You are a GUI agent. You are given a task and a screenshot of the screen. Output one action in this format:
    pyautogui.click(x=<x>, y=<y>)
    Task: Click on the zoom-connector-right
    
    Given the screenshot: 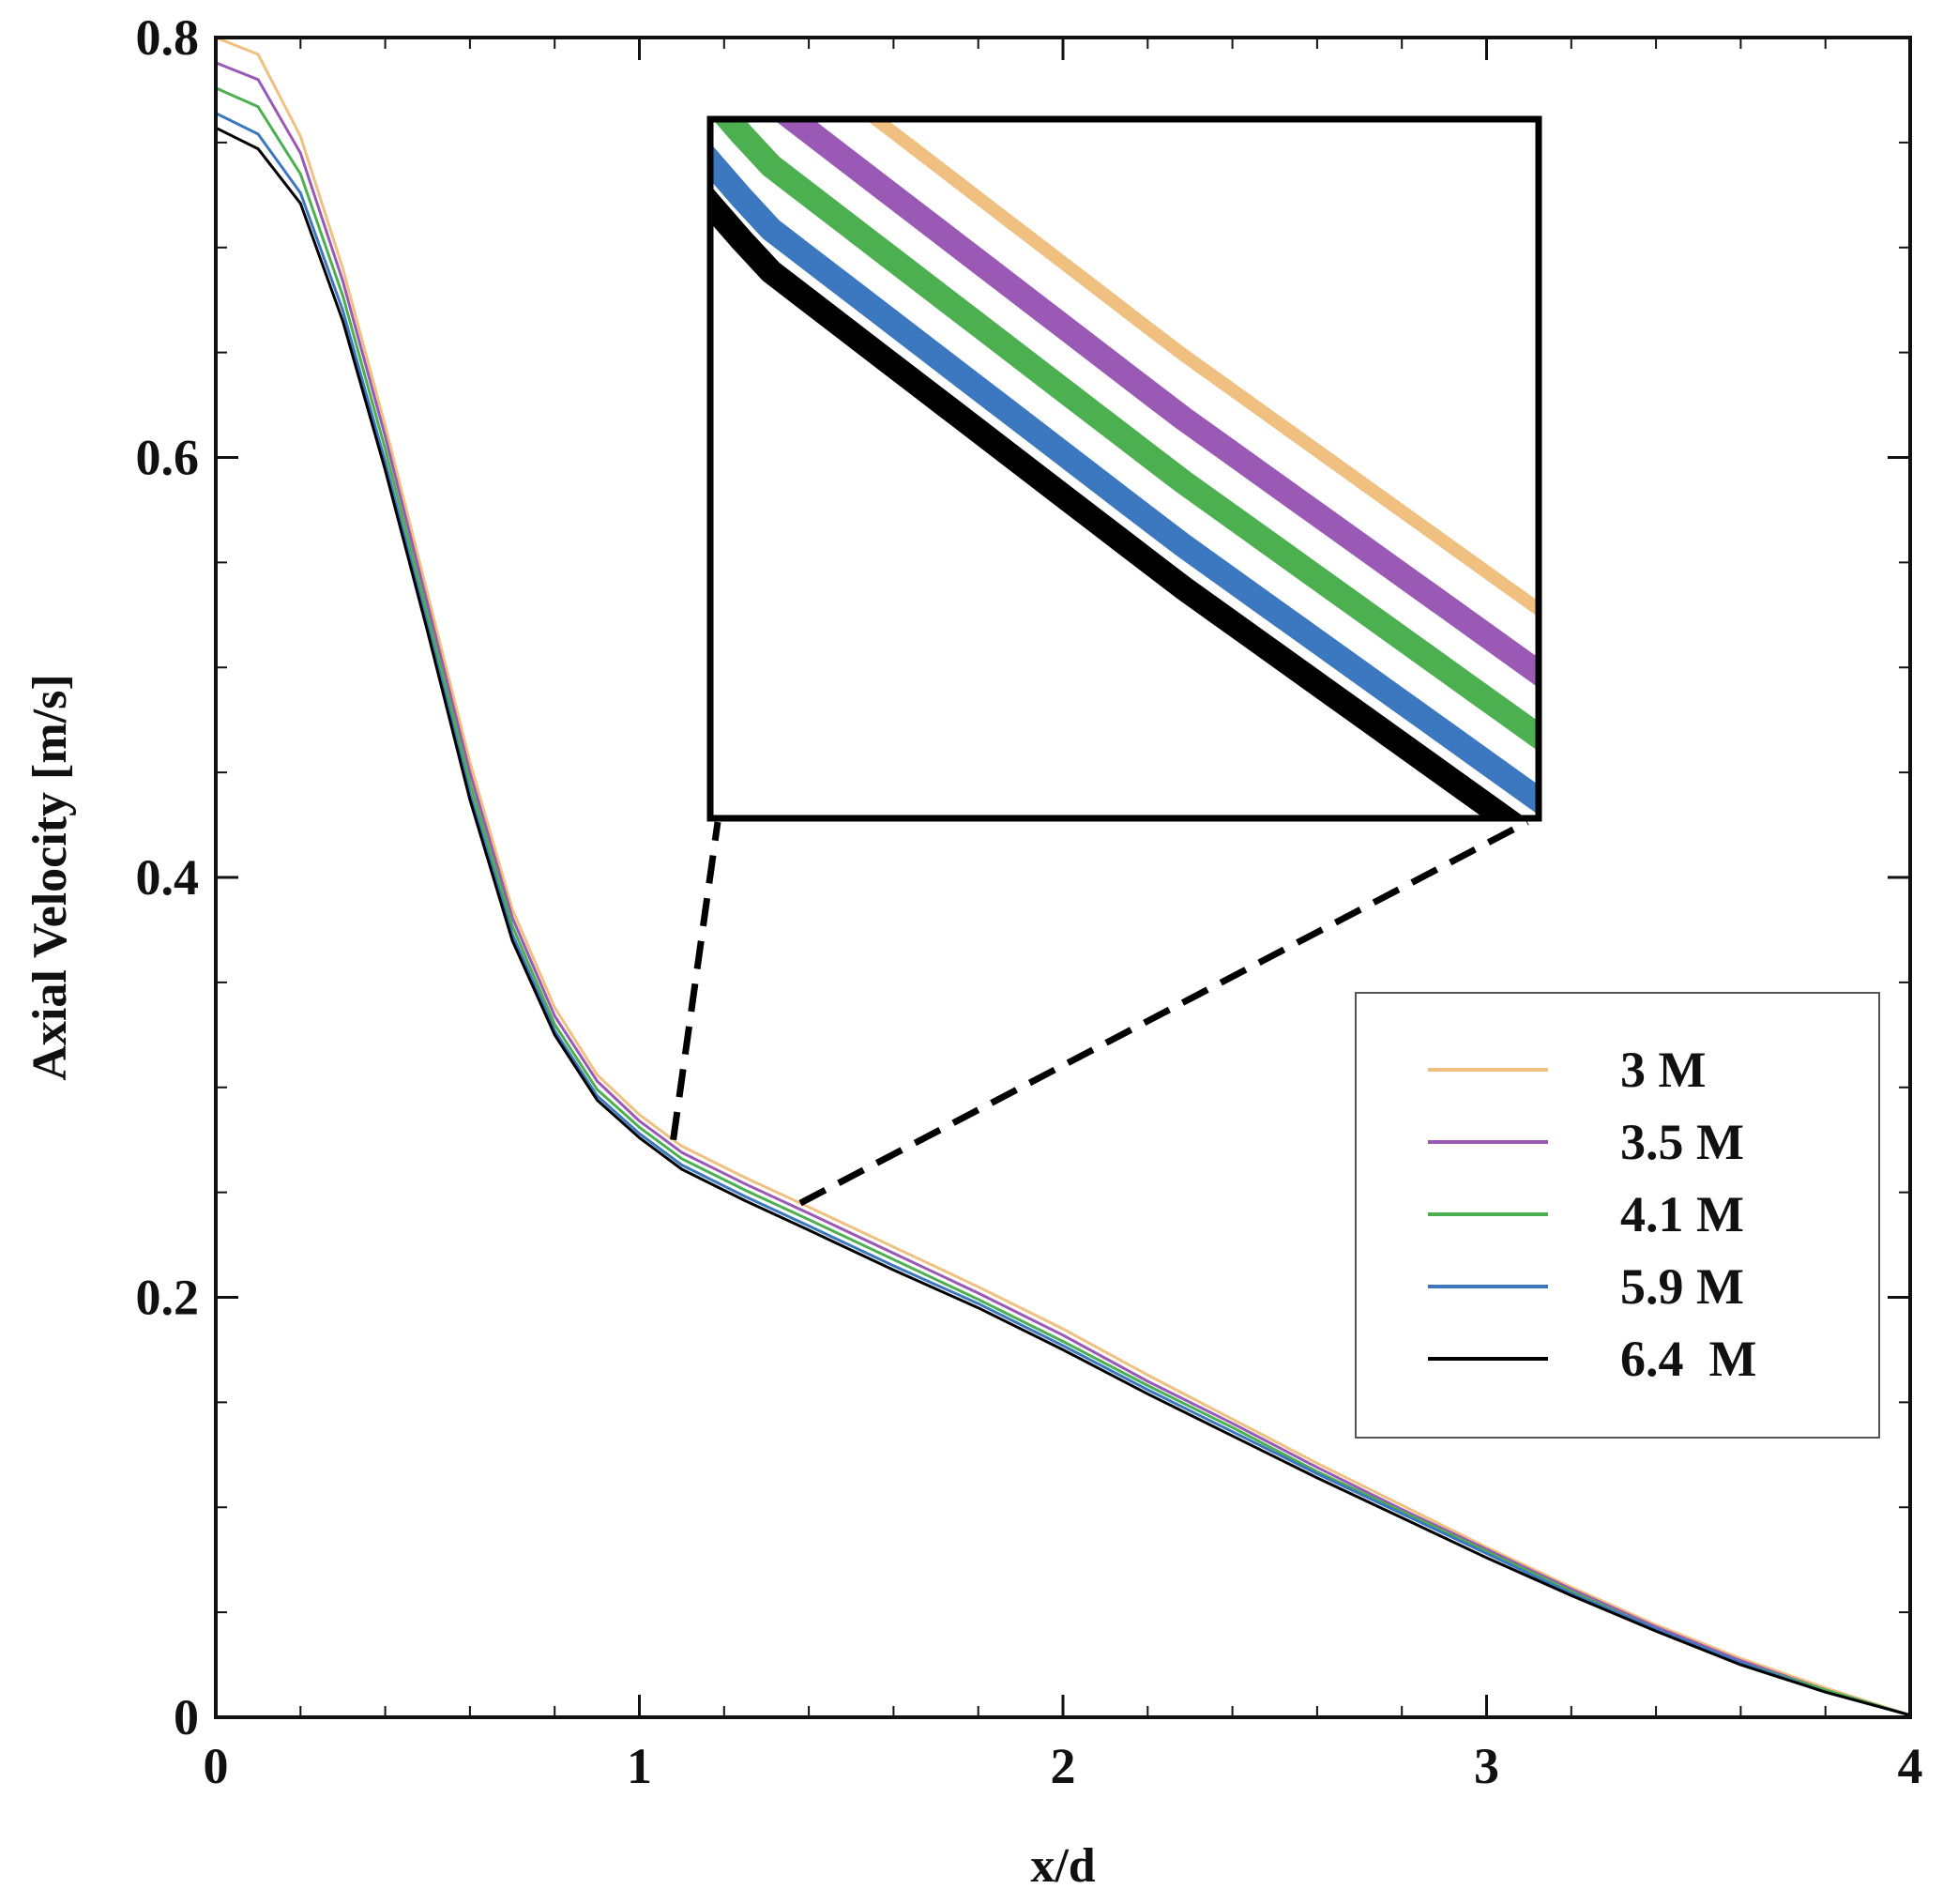 What is the action you would take?
    pyautogui.click(x=1163, y=1012)
    